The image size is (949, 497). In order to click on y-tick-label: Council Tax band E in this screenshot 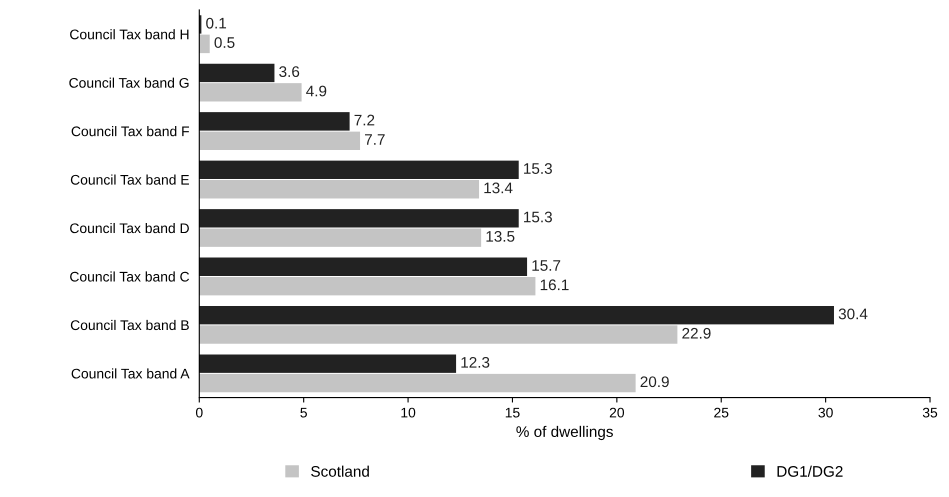, I will do `click(129, 179)`.